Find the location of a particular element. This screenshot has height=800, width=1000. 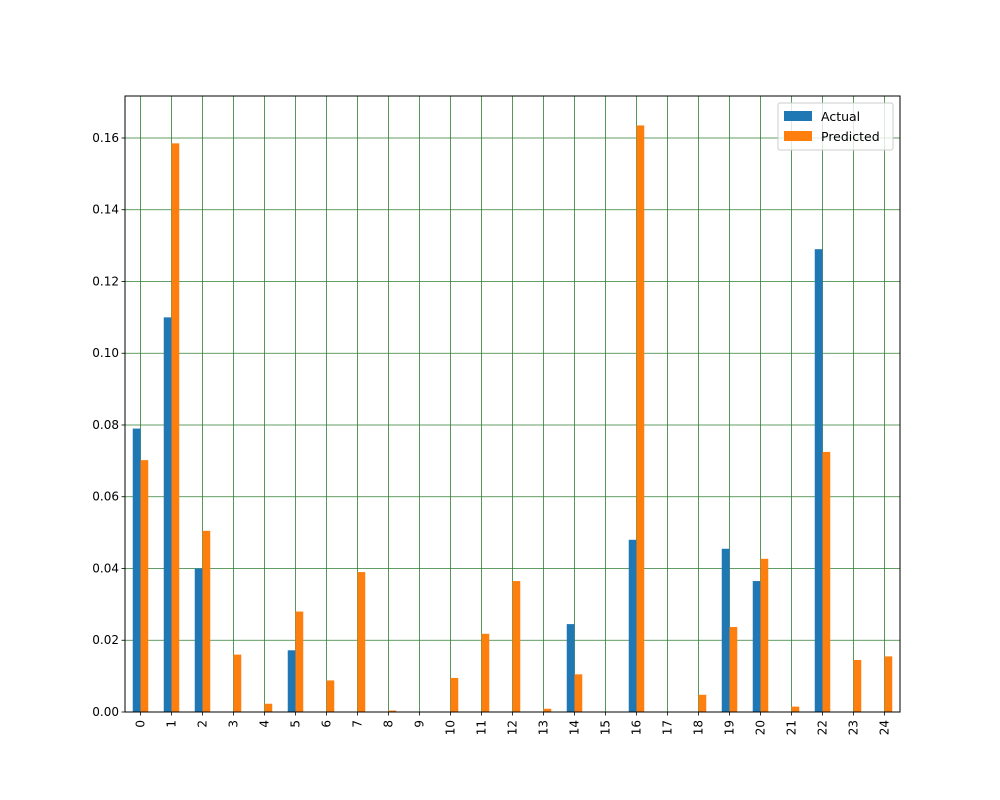

legend: Actual Predicted is located at coordinates (835, 126).